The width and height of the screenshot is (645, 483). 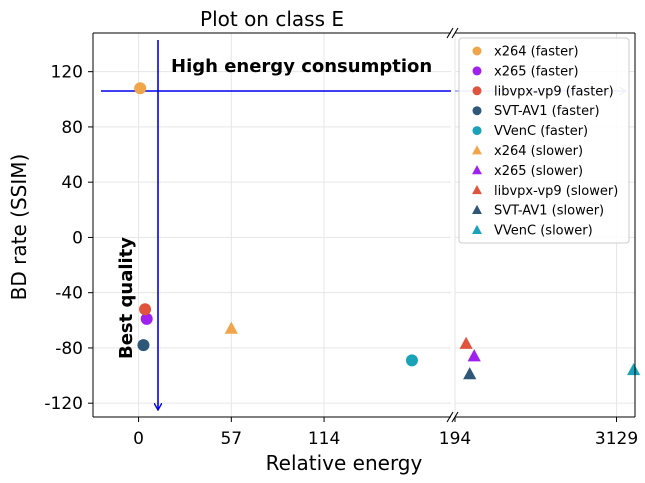 What do you see at coordinates (138, 439) in the screenshot?
I see `x-tick-label: 0` at bounding box center [138, 439].